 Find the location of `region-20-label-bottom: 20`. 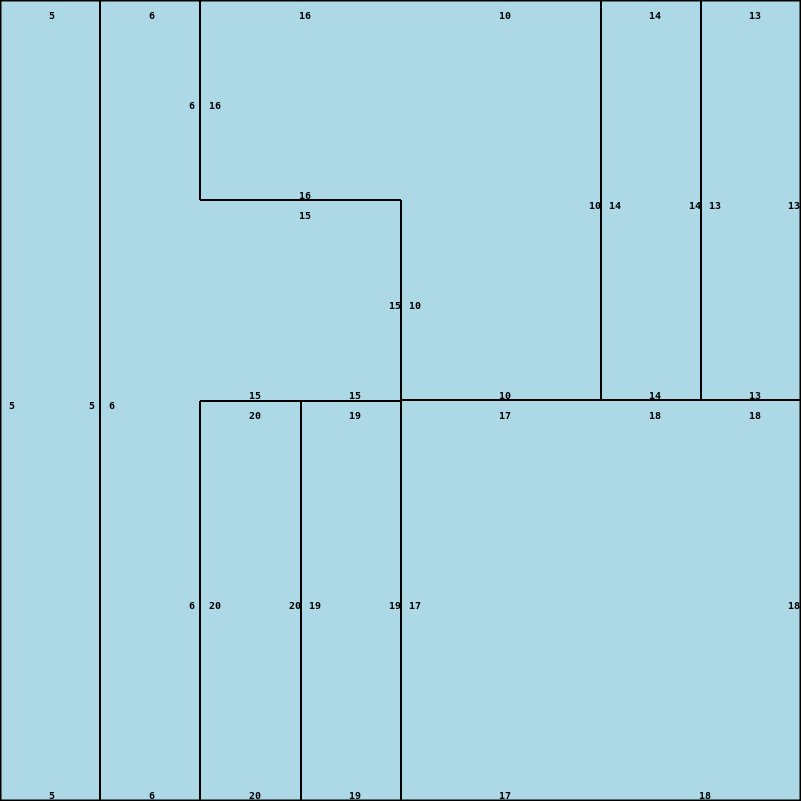

region-20-label-bottom: 20 is located at coordinates (255, 796).